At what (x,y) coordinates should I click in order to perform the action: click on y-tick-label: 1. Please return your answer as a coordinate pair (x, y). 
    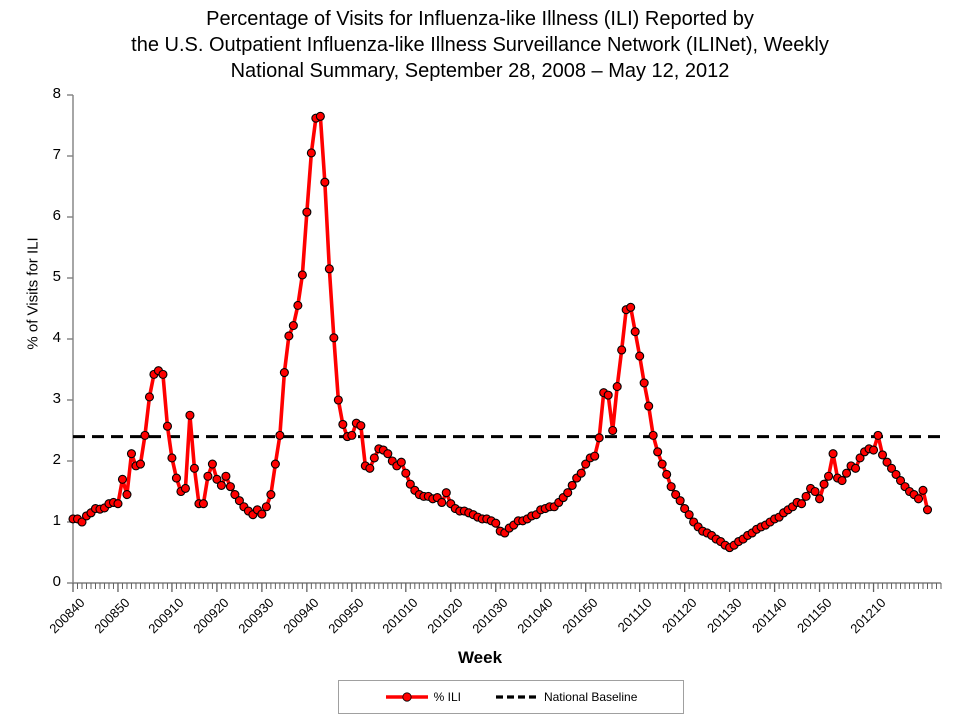
    Looking at the image, I should click on (56, 520).